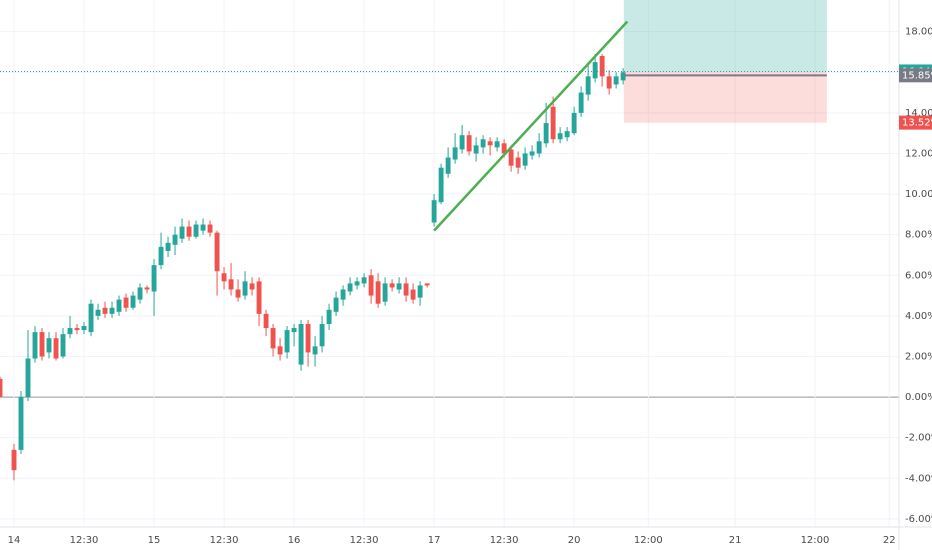 The width and height of the screenshot is (932, 550). What do you see at coordinates (918, 478) in the screenshot?
I see `y-tick-label: -4.00%` at bounding box center [918, 478].